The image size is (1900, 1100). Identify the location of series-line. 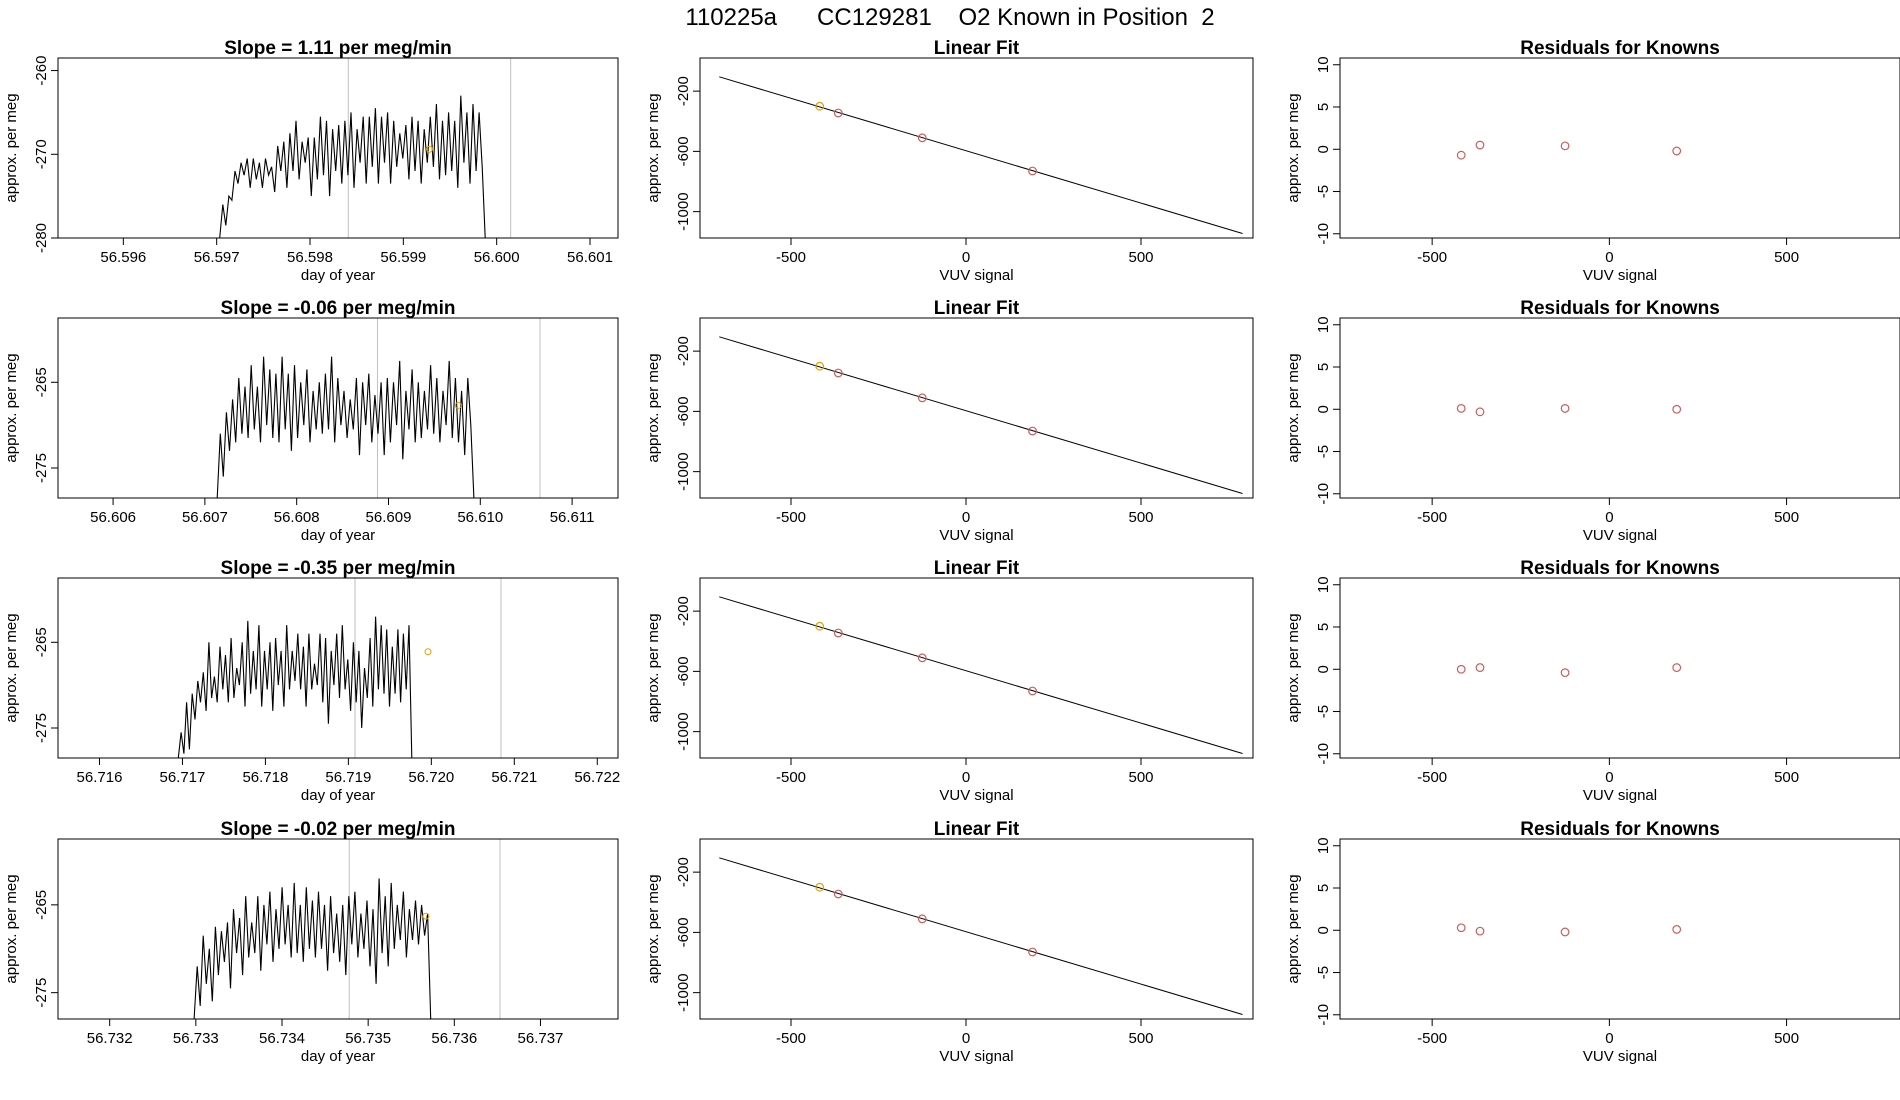
(295, 687).